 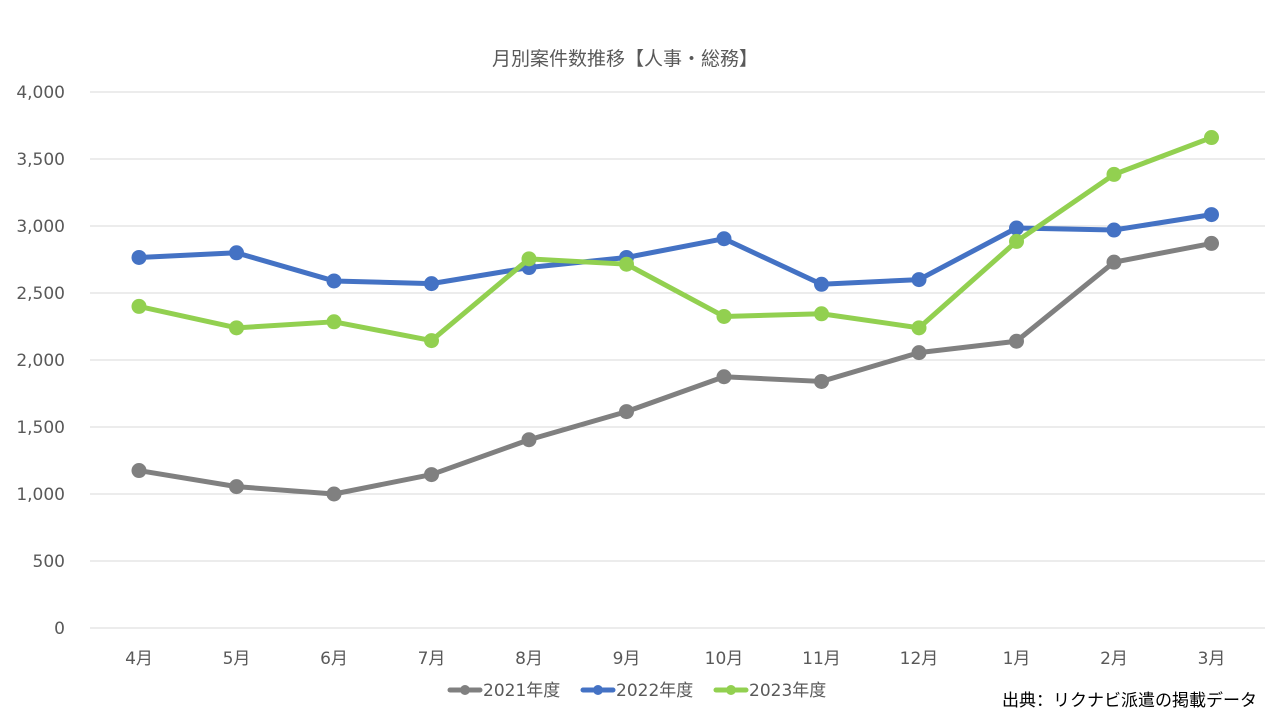 I want to click on legend-item: 2023年度, so click(x=769, y=691).